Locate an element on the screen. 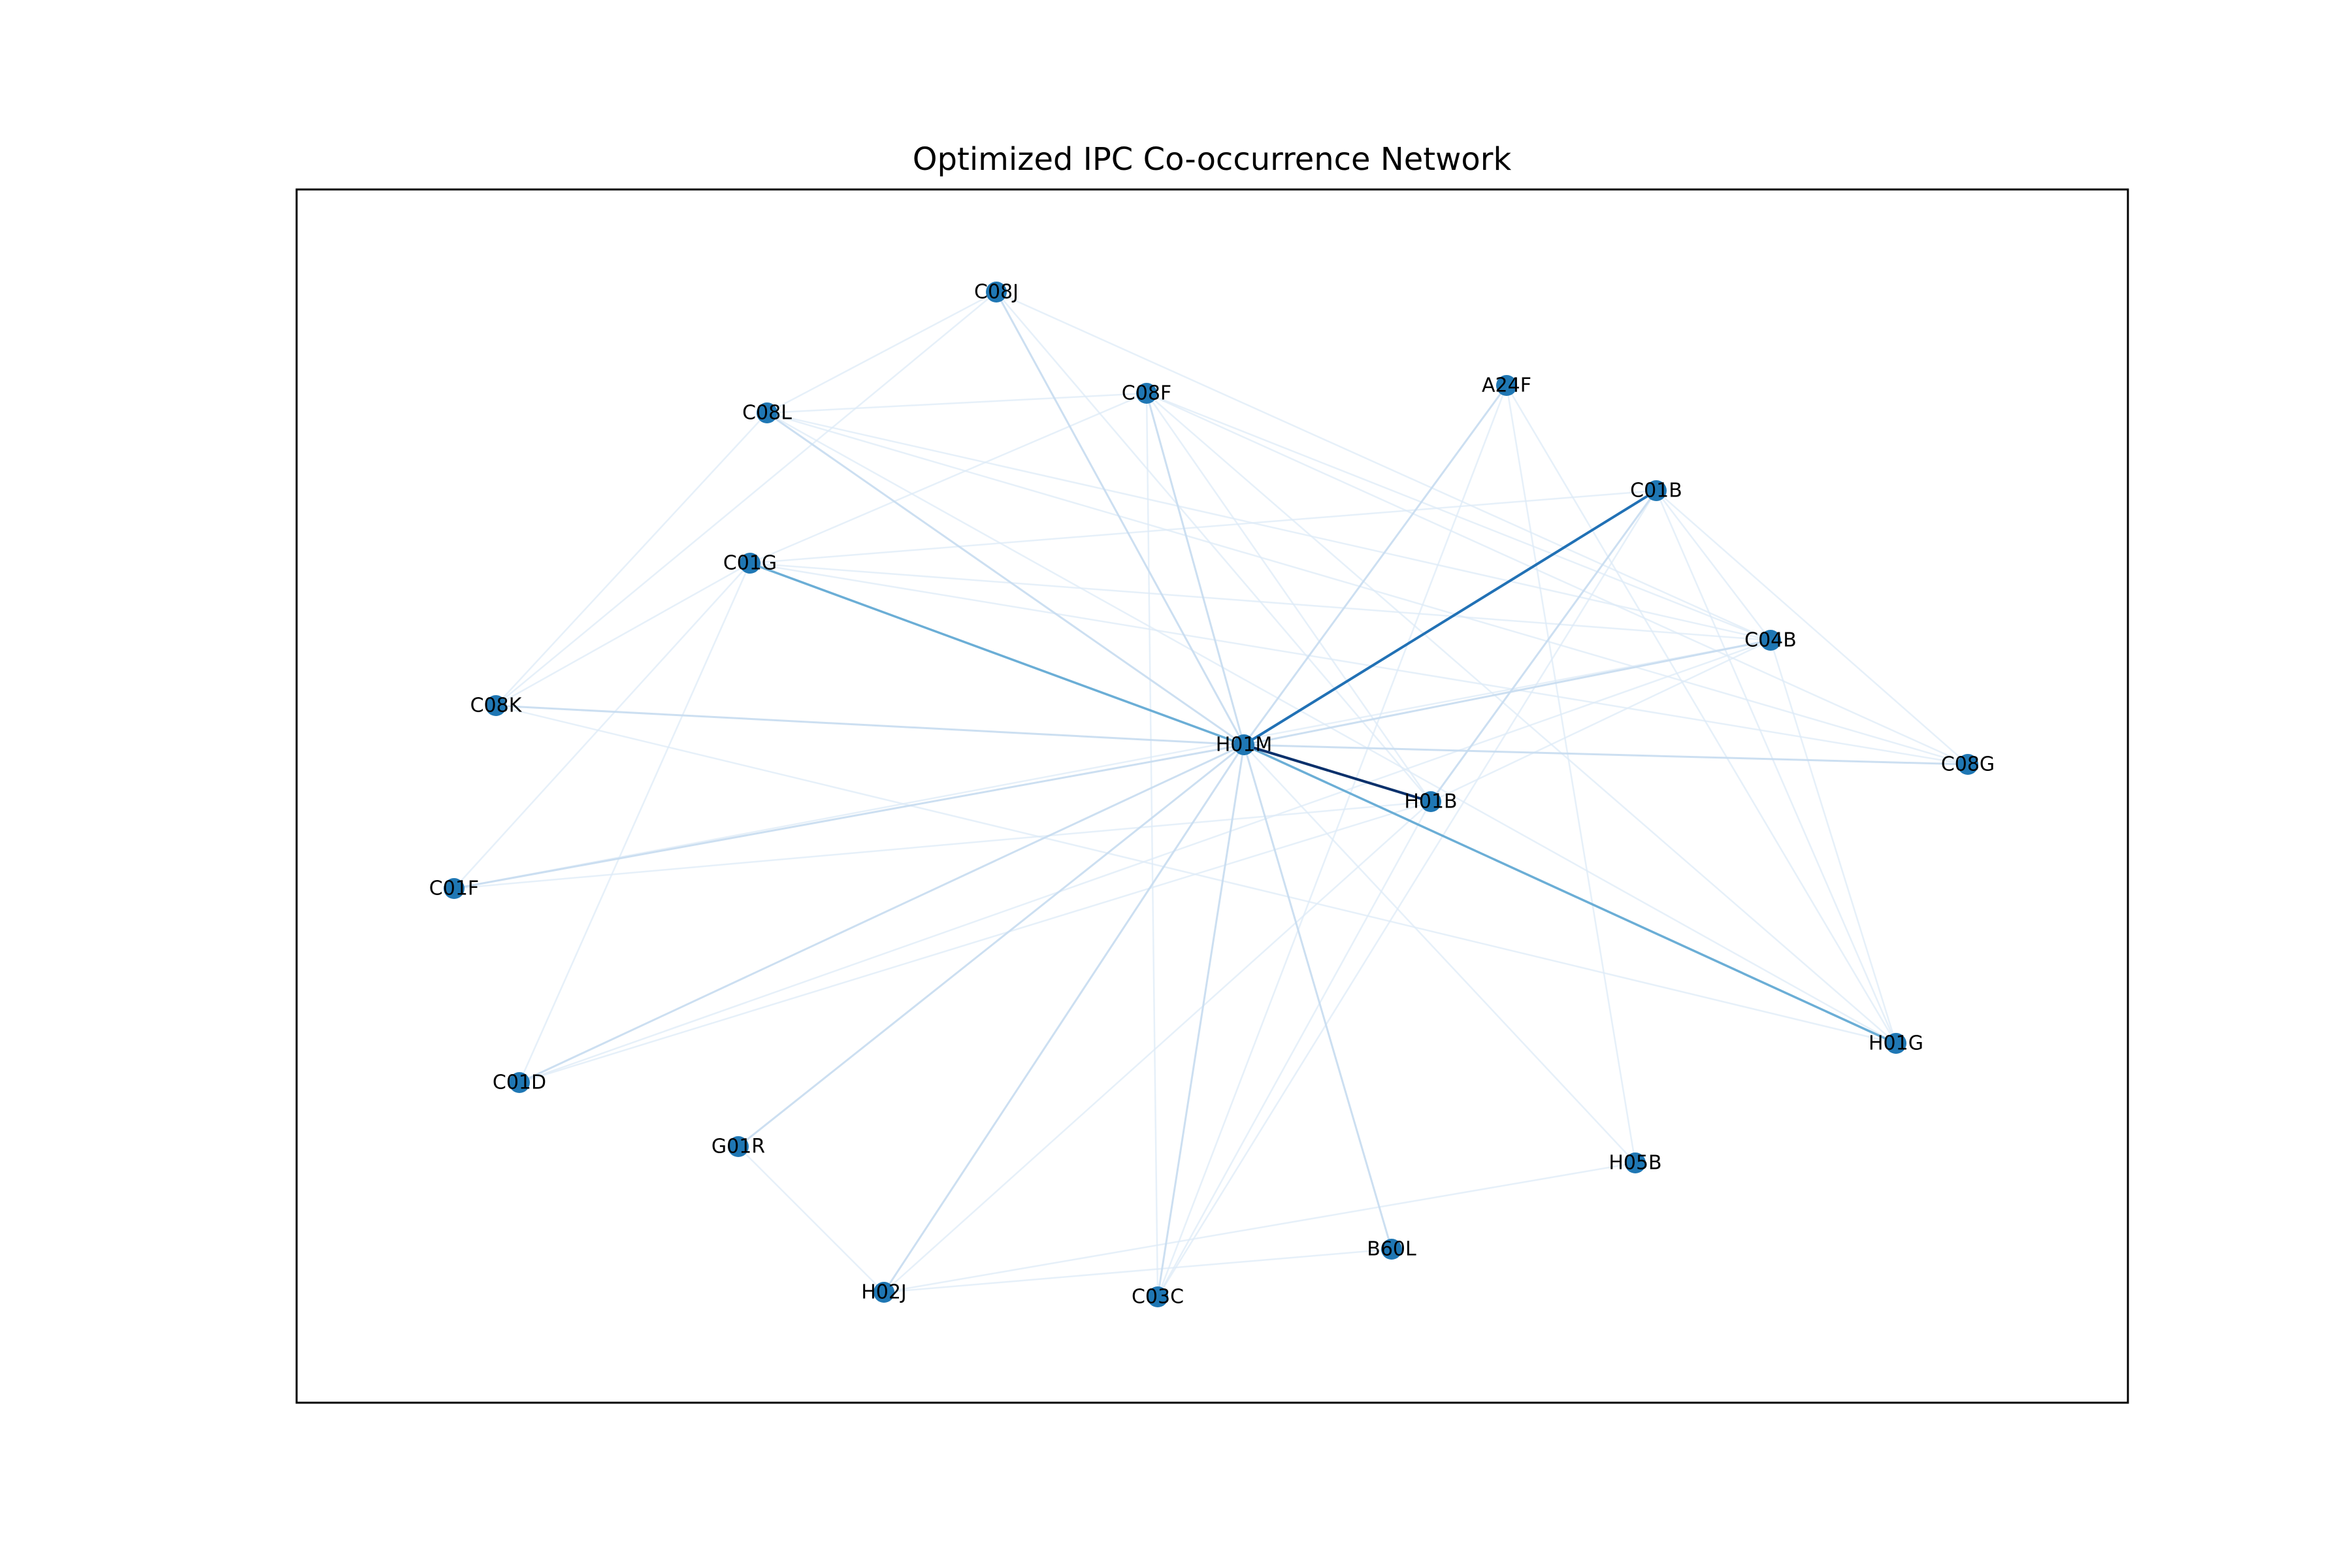 The image size is (2352, 1568). edge-h01m-c01g is located at coordinates (997, 654).